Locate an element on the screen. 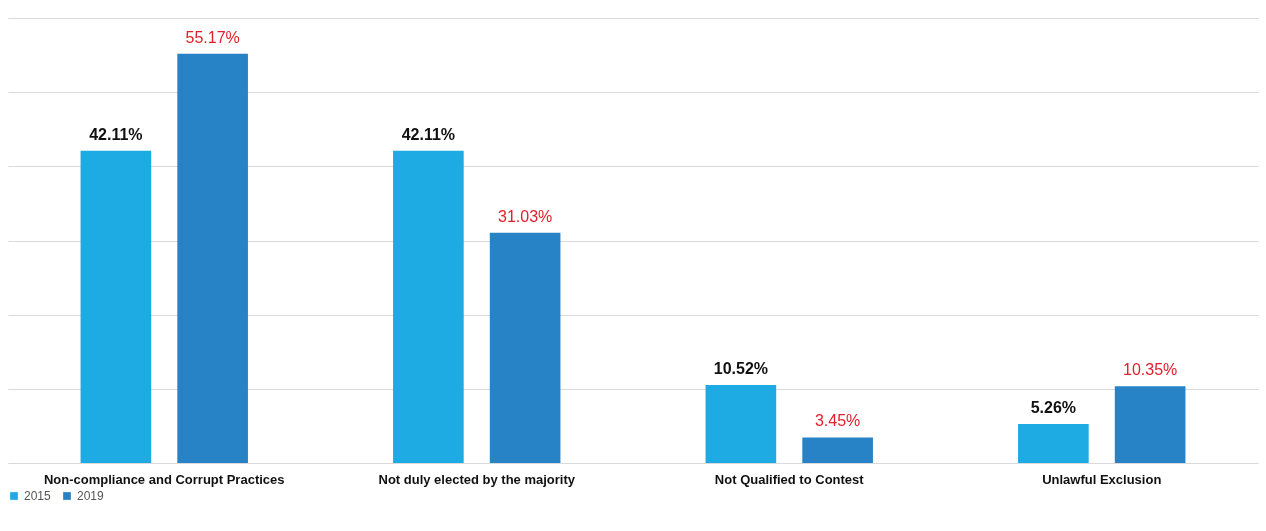  legend-label: 2015 is located at coordinates (38, 496).